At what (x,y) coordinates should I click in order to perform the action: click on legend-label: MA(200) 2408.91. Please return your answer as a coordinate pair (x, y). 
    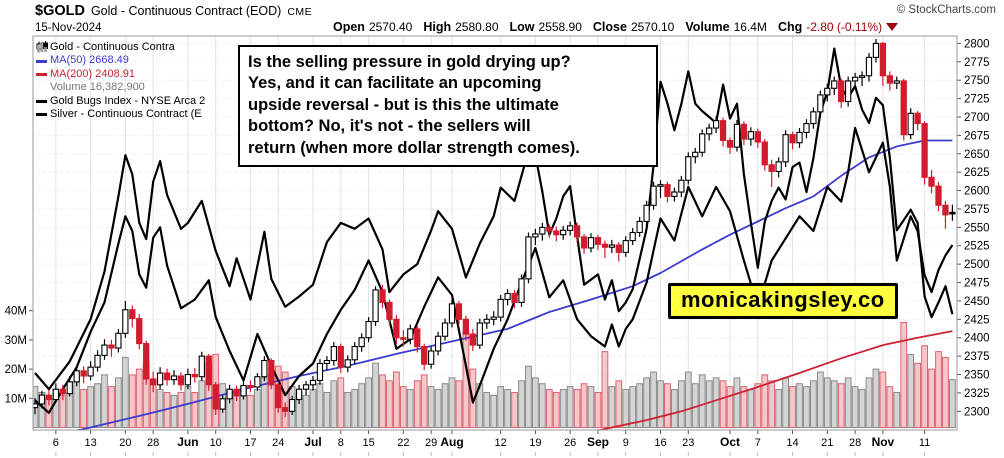
    Looking at the image, I should click on (92, 73).